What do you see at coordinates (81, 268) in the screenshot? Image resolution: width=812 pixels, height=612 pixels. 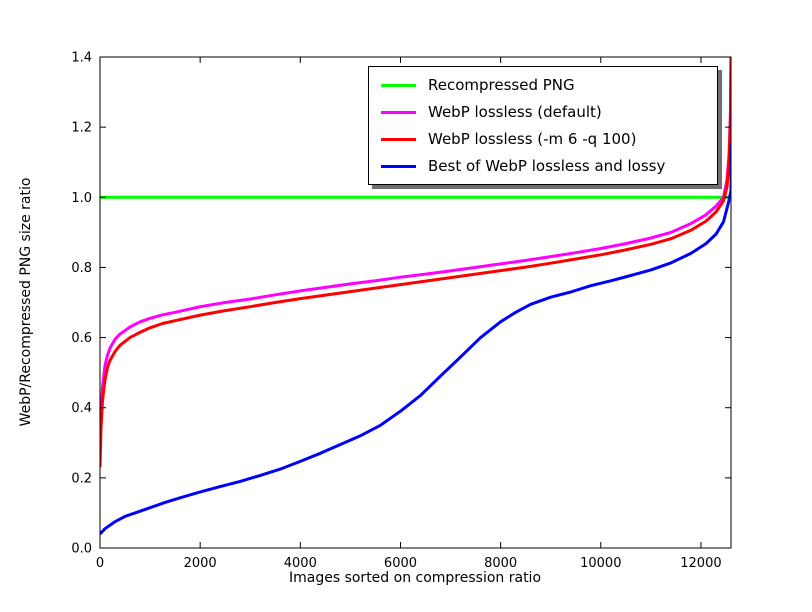 I see `y-tick-label: 0.8` at bounding box center [81, 268].